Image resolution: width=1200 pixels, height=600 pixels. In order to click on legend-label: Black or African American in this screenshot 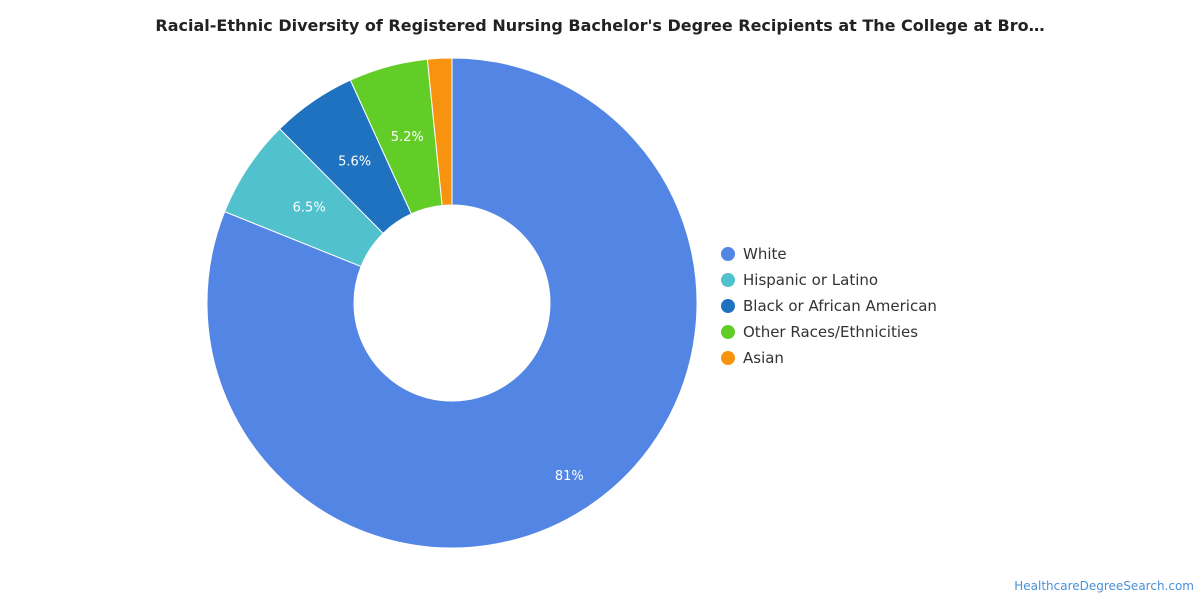, I will do `click(840, 306)`.